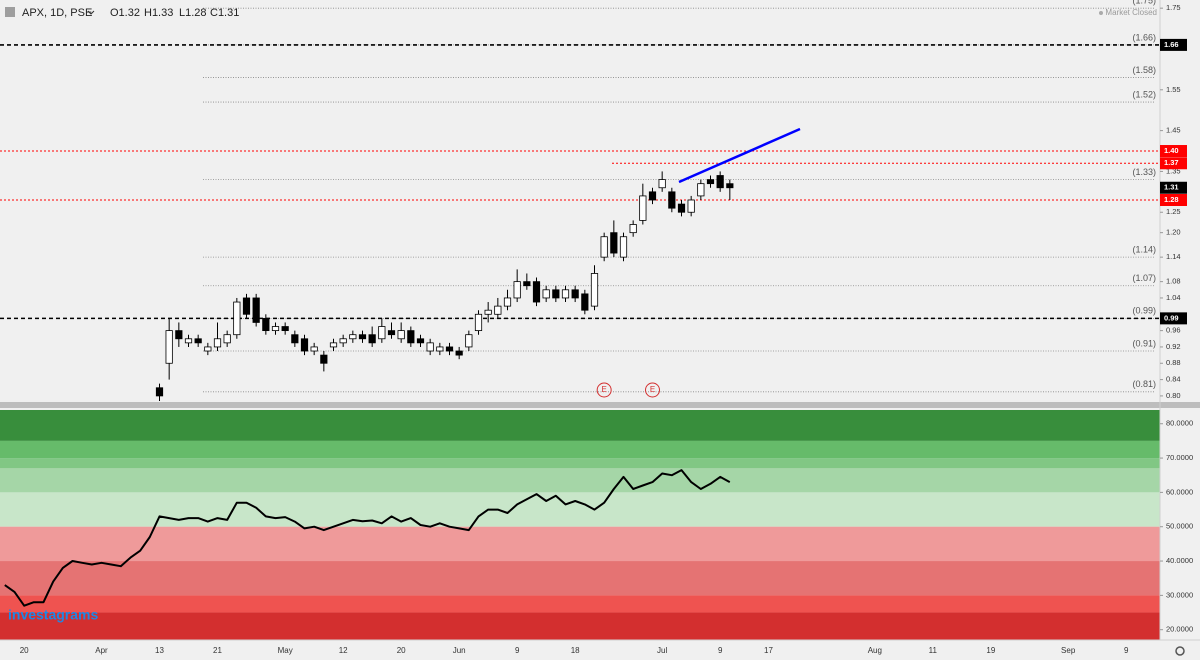 The width and height of the screenshot is (1200, 660). I want to click on level-label: (0.81), so click(1144, 384).